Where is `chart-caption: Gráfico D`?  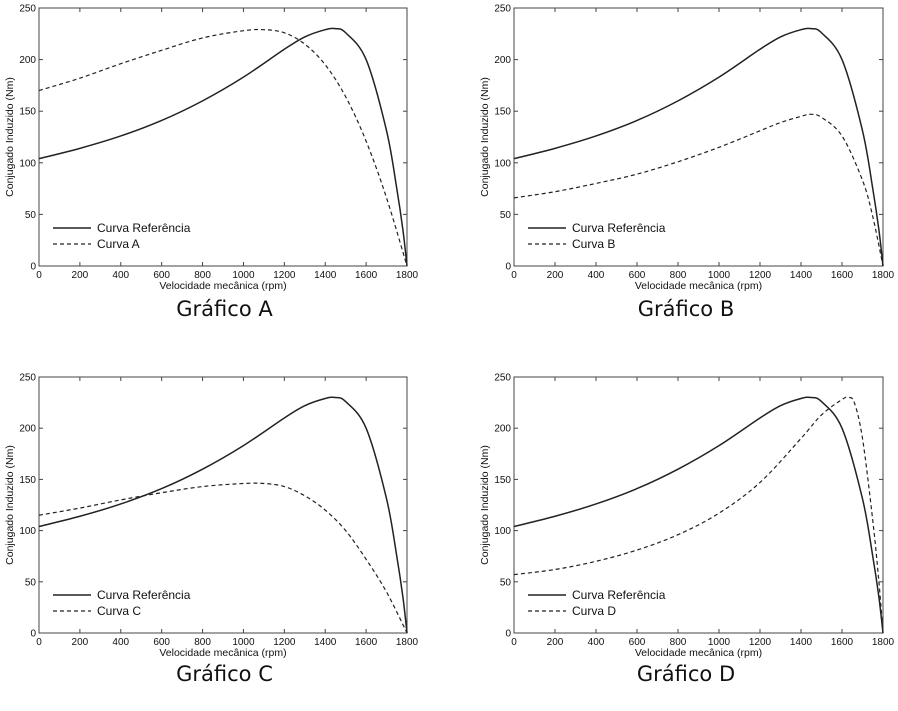
chart-caption: Gráfico D is located at coordinates (686, 674).